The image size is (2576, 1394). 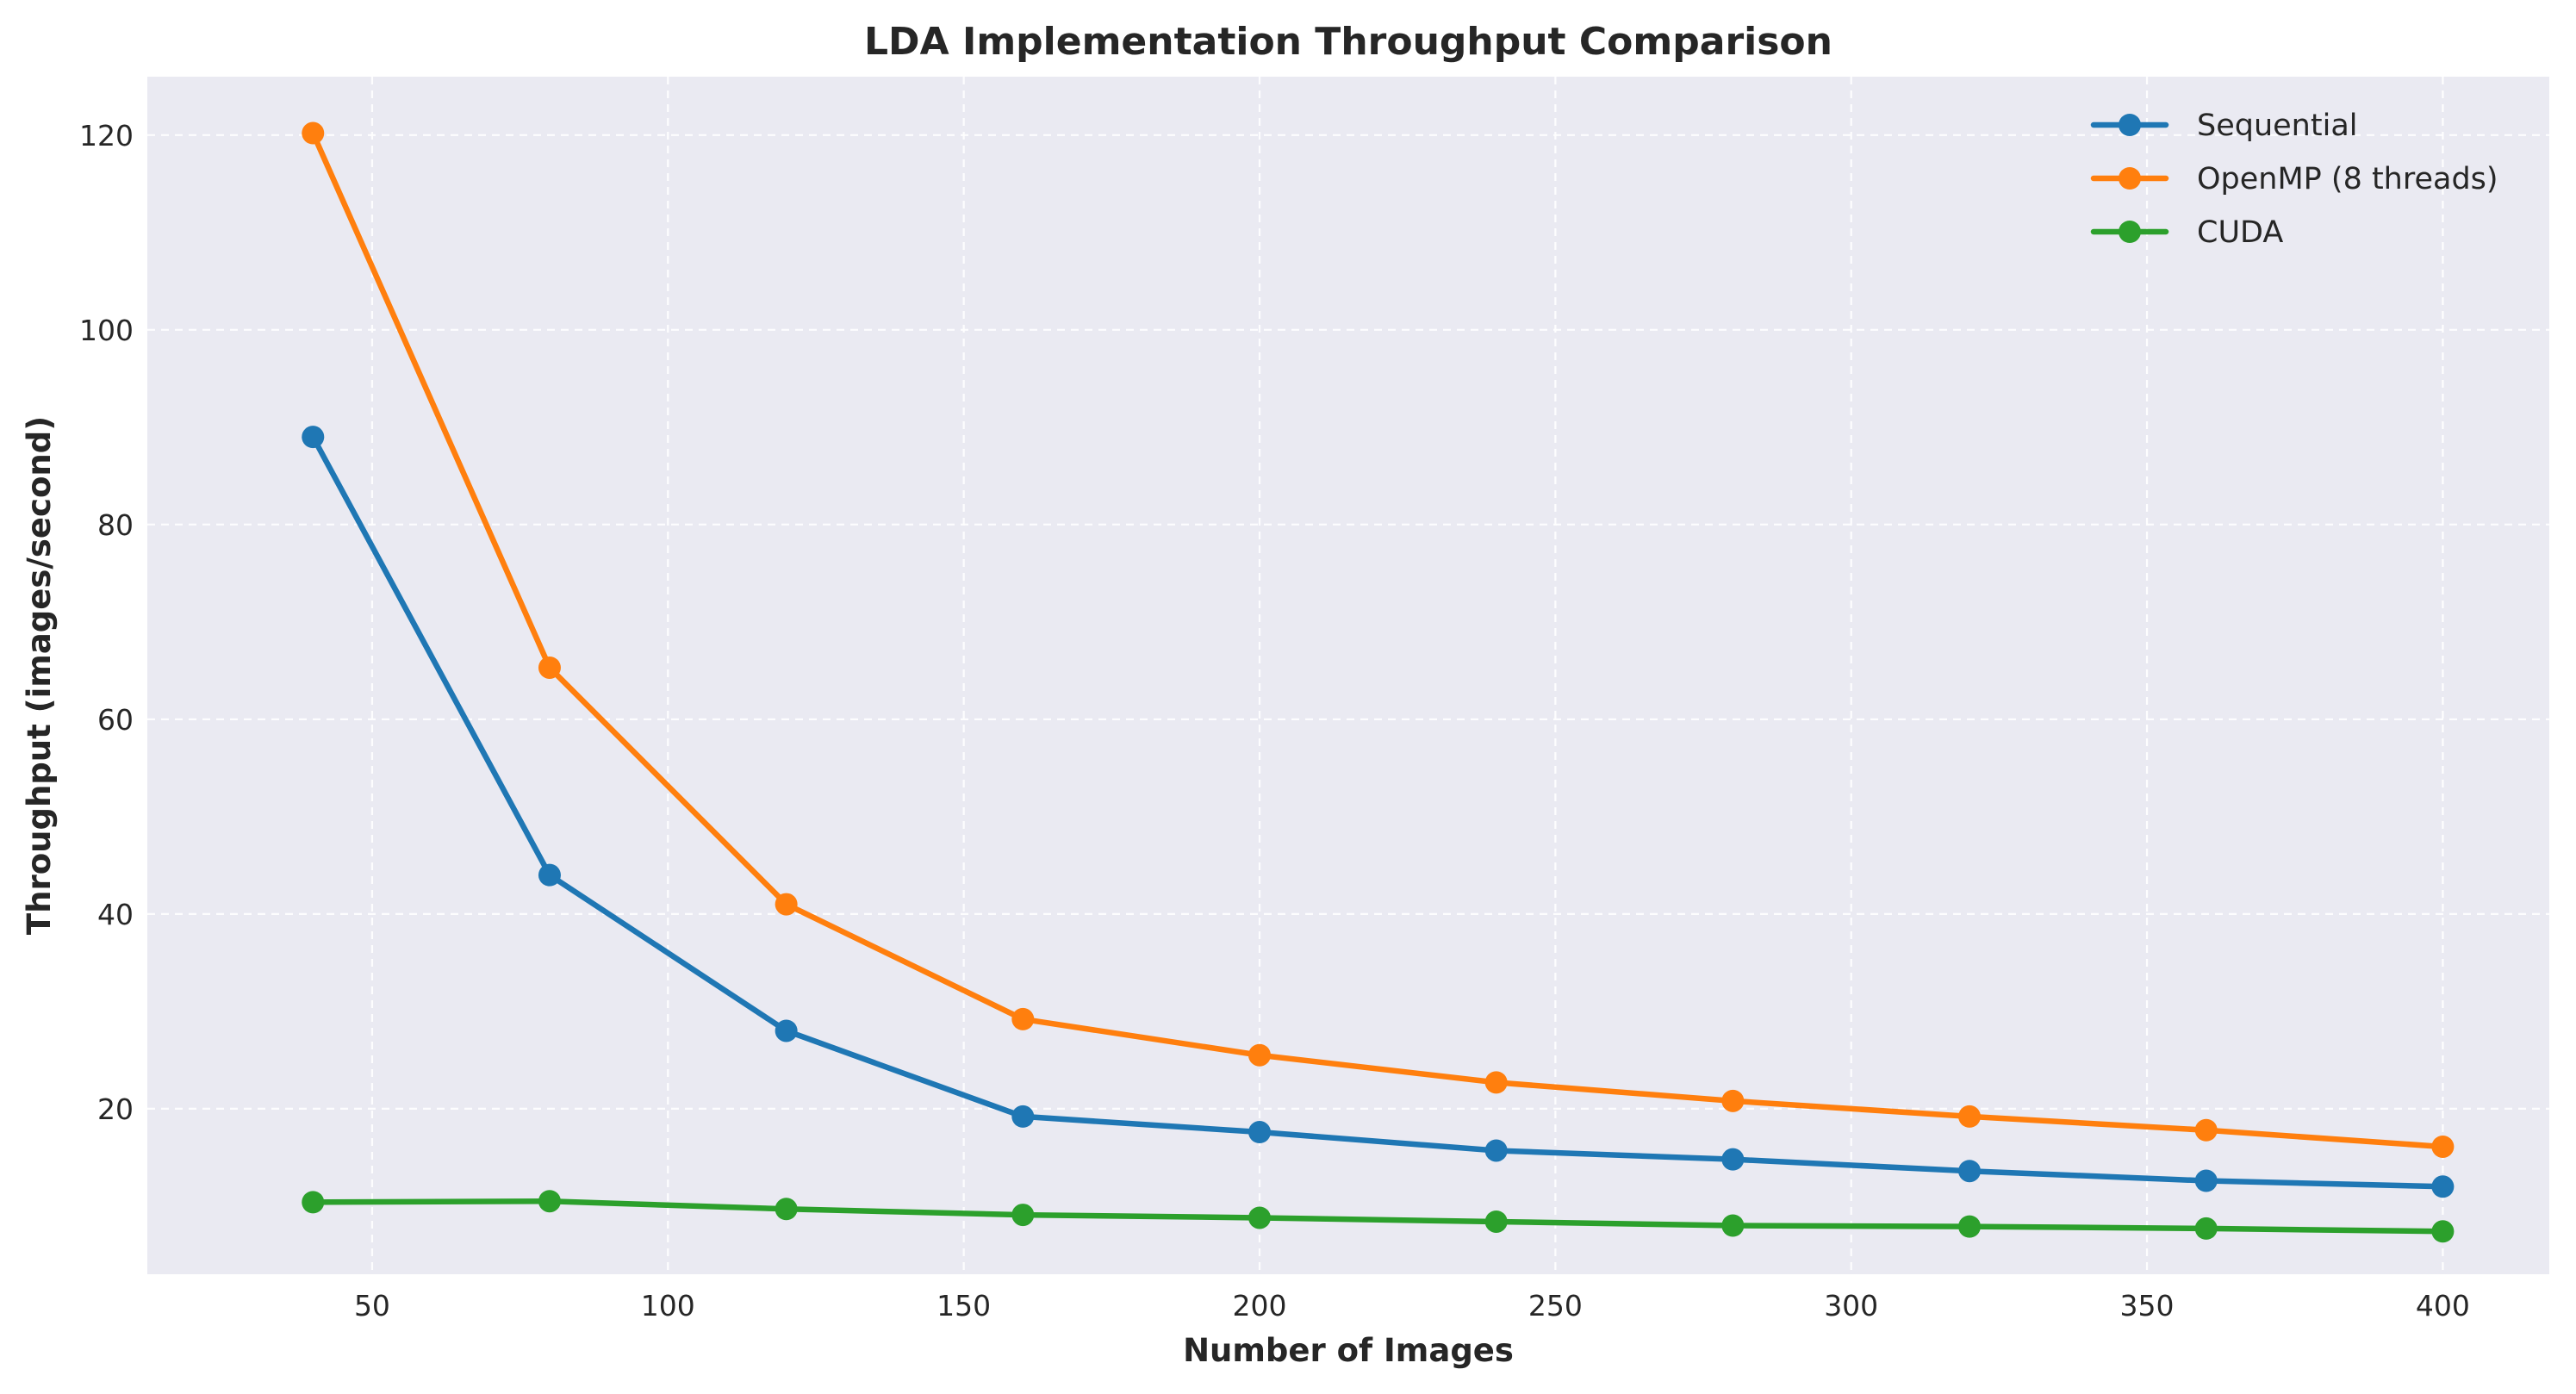 I want to click on x-tick-label: 400, so click(x=2443, y=1305).